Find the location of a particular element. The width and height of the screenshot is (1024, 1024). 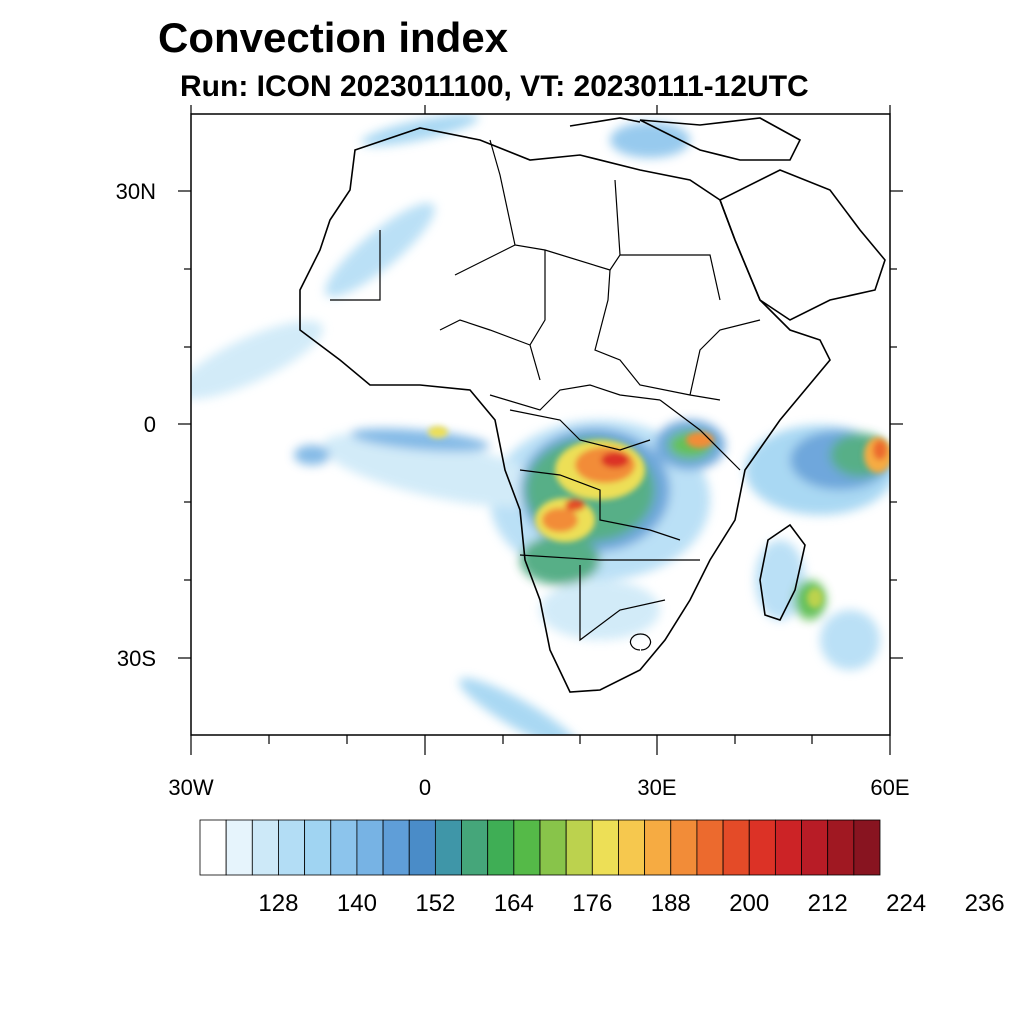

lon-label-30w: 30W is located at coordinates (191, 787).